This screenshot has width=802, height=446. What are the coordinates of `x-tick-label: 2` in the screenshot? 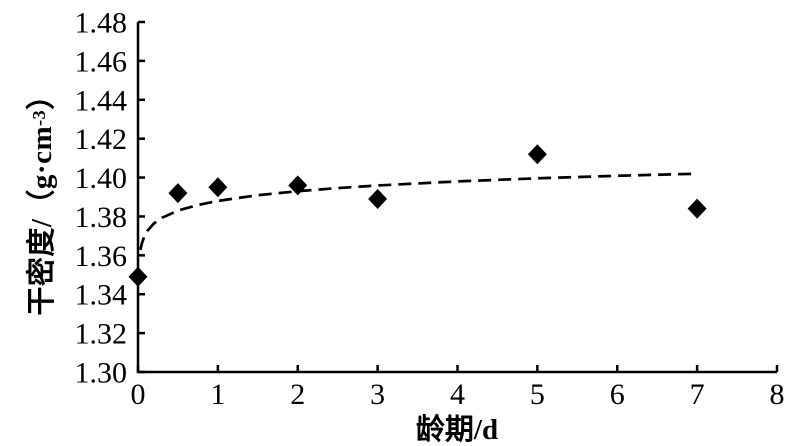 It's located at (297, 394).